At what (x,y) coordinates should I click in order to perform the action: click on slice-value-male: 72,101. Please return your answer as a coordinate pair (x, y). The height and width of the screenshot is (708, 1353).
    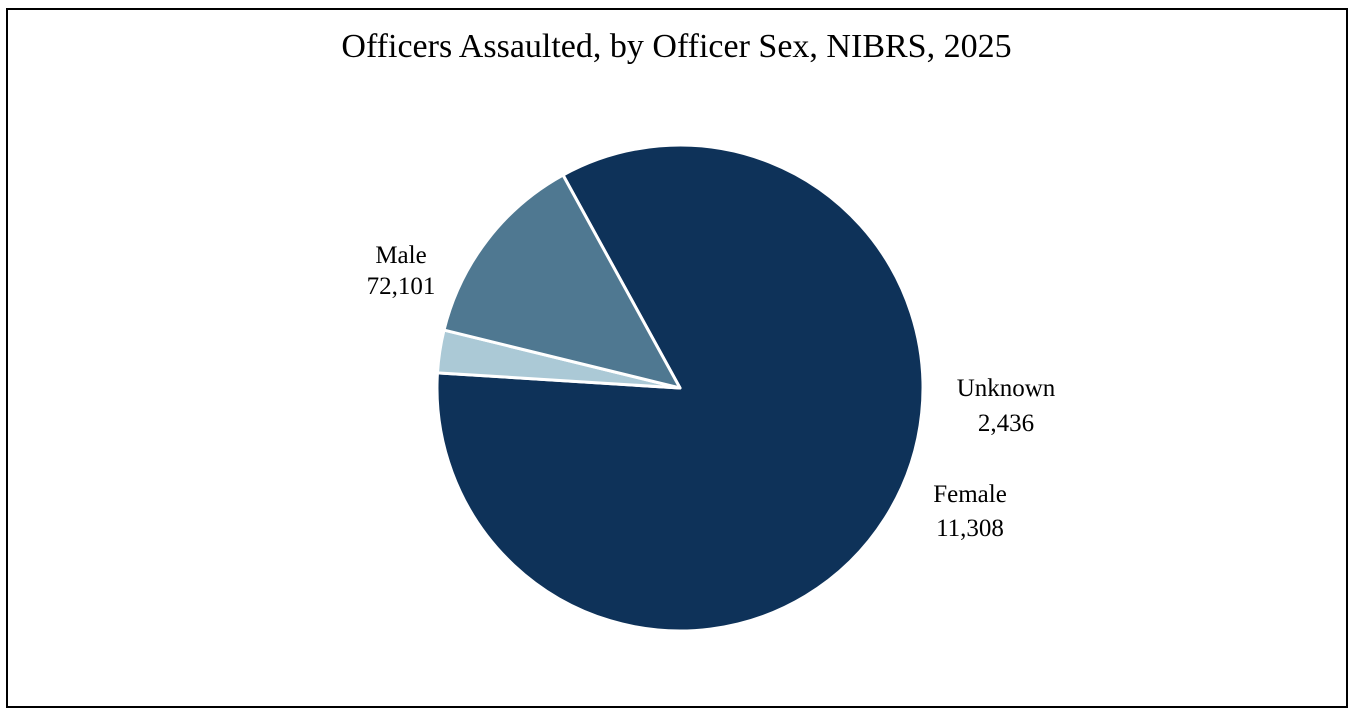
    Looking at the image, I should click on (401, 286).